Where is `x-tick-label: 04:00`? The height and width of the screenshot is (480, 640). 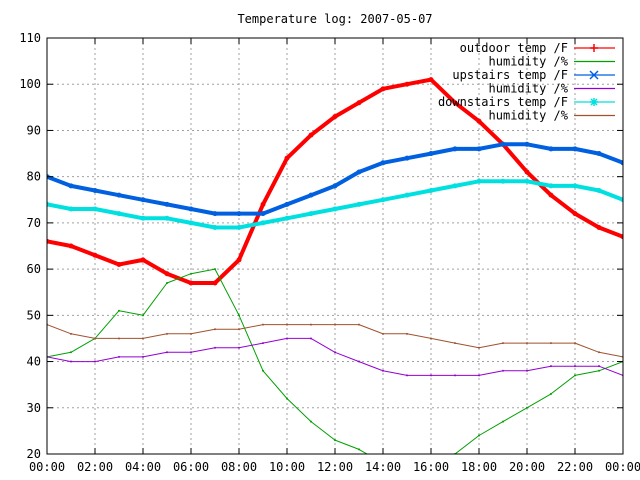 x-tick-label: 04:00 is located at coordinates (143, 467).